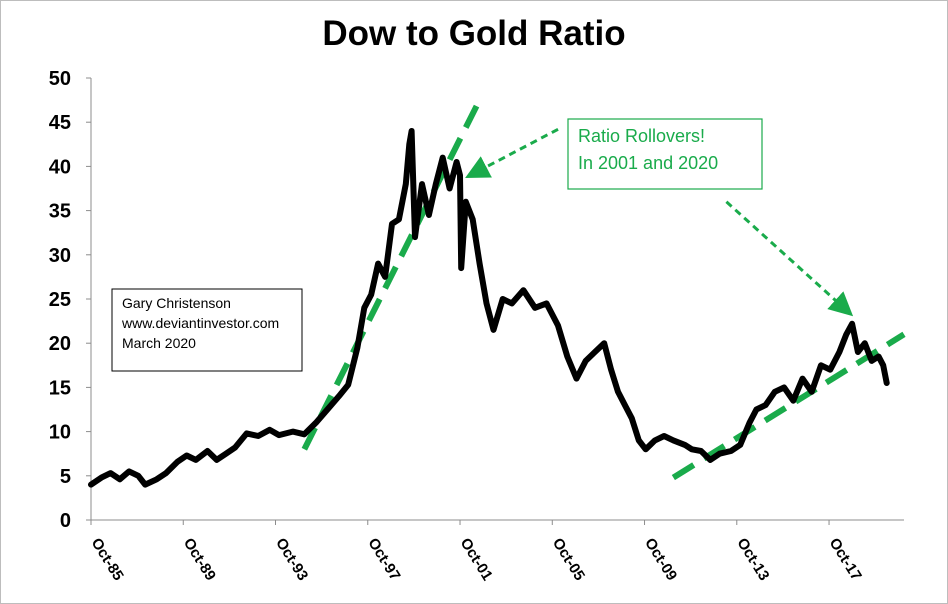 This screenshot has width=948, height=604. What do you see at coordinates (176, 303) in the screenshot?
I see `note-text: Gary Christenson` at bounding box center [176, 303].